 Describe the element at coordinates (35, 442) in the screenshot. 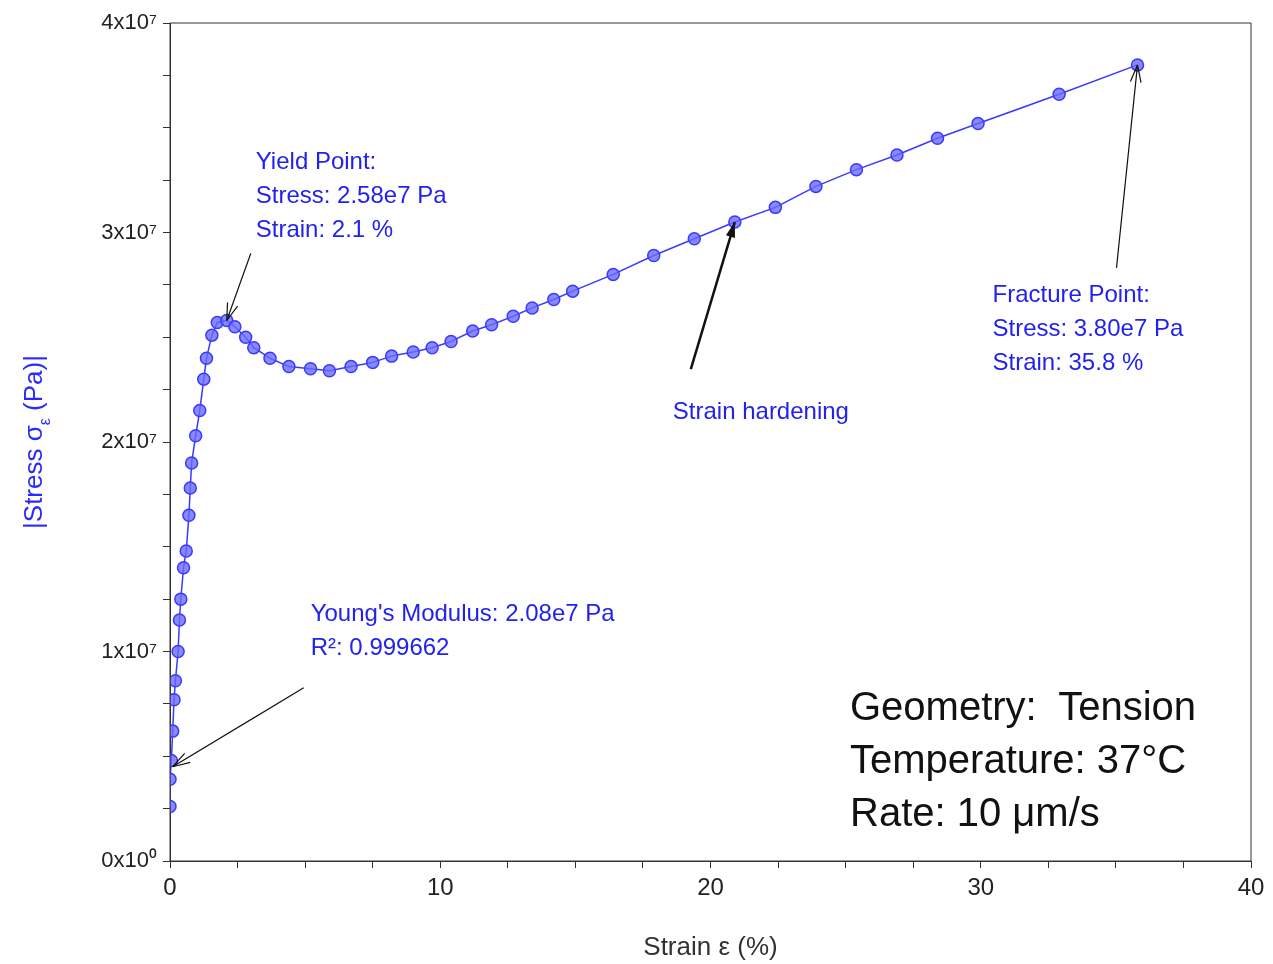

I see `y-axis-title: |Stress σε (Pa)|` at that location.